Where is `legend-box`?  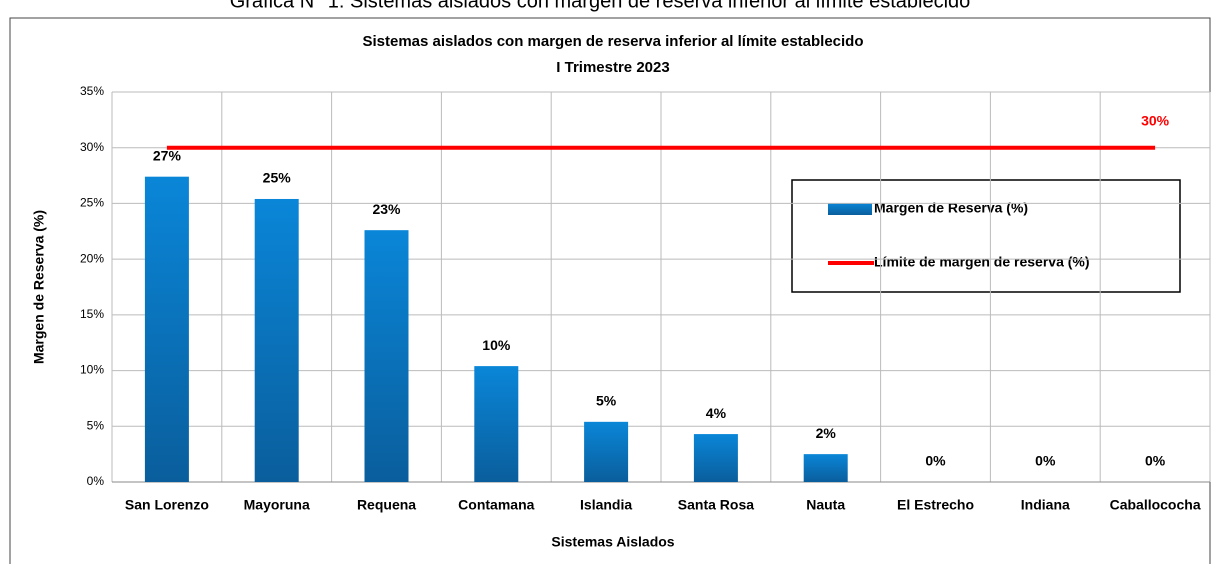 legend-box is located at coordinates (986, 236).